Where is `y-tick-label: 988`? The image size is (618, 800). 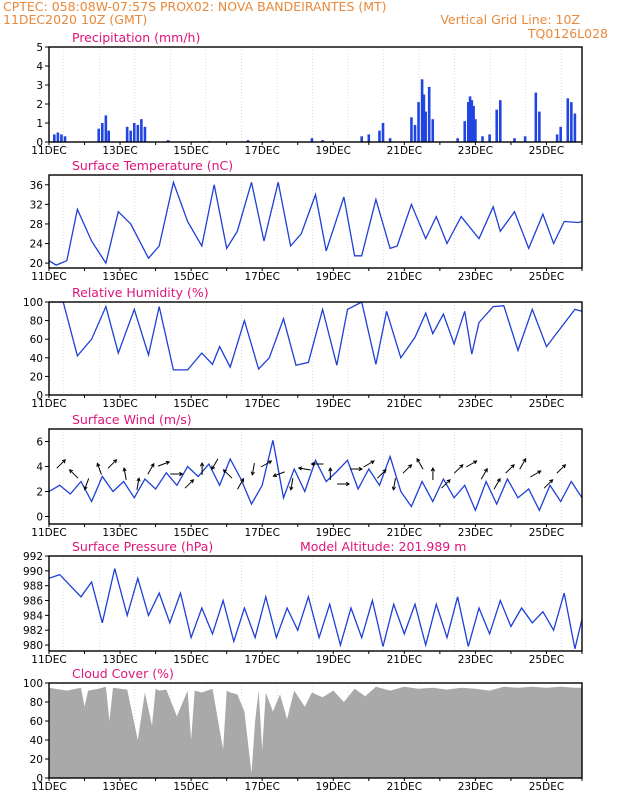
y-tick-label: 988 is located at coordinates (33, 587).